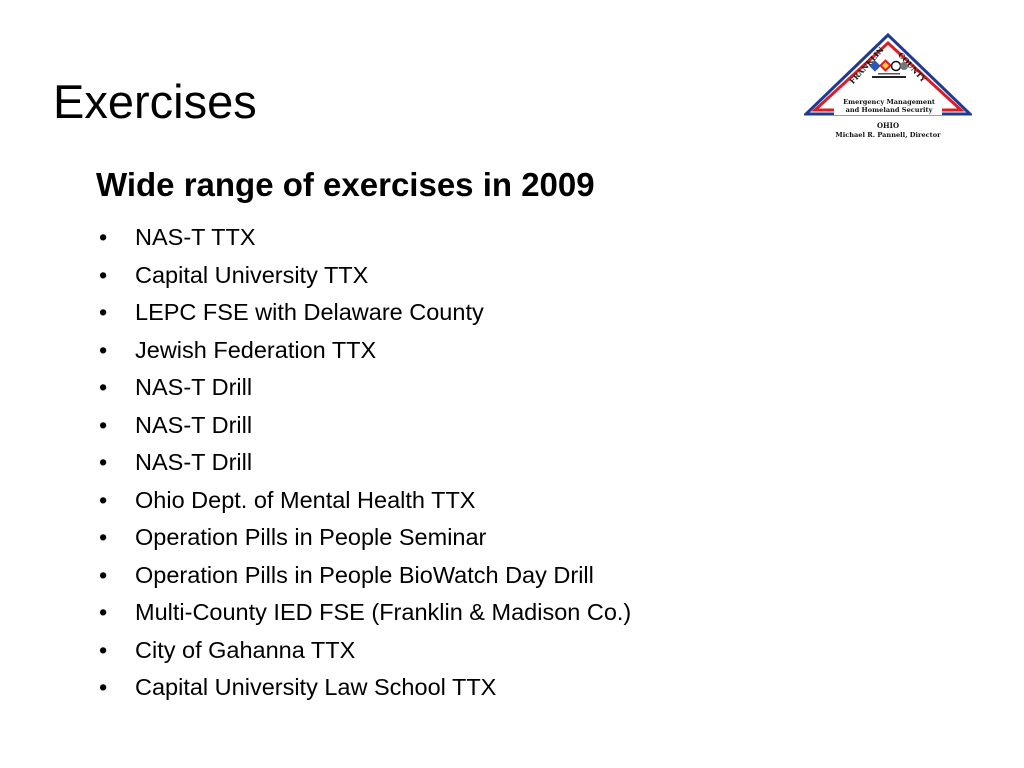 The image size is (1024, 768). I want to click on subheading: Wide range of exercises in 2009, so click(345, 184).